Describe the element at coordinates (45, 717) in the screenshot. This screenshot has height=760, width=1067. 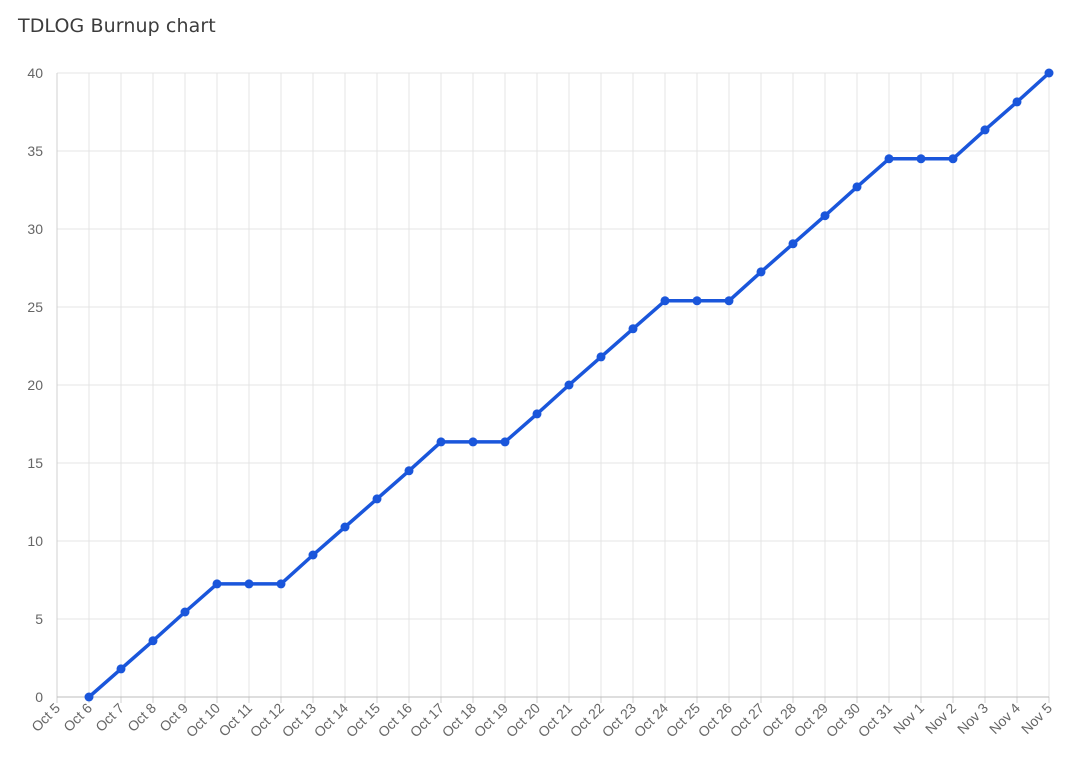
I see `x-tick-label: Oct 5` at that location.